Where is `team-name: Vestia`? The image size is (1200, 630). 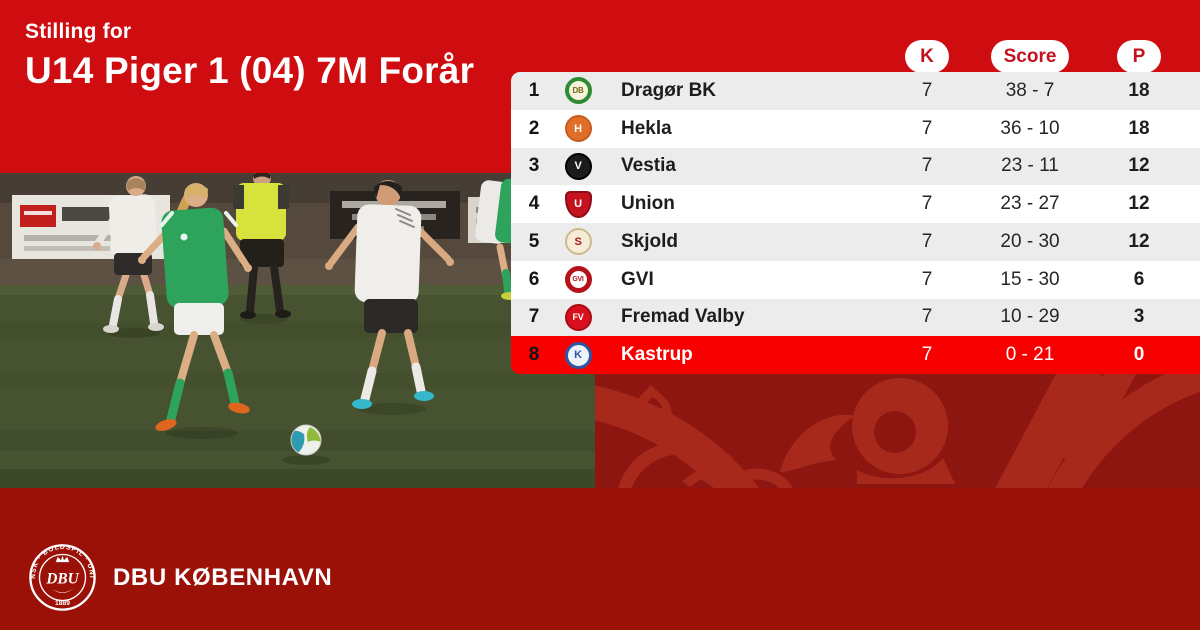
team-name: Vestia is located at coordinates (648, 166).